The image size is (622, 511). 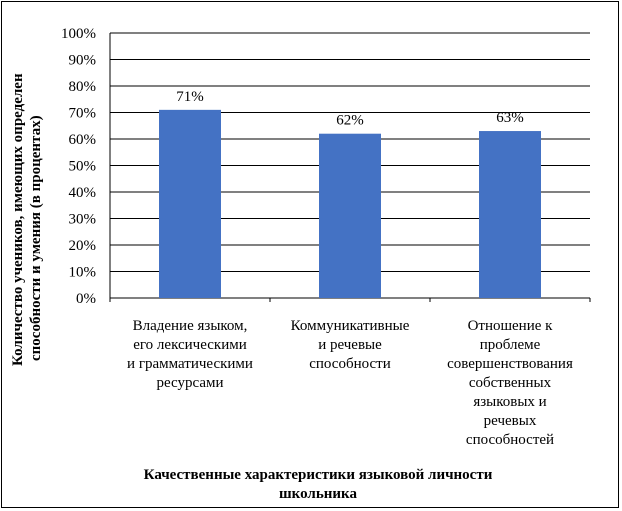 What do you see at coordinates (510, 345) in the screenshot?
I see `category-label-line: проблеме` at bounding box center [510, 345].